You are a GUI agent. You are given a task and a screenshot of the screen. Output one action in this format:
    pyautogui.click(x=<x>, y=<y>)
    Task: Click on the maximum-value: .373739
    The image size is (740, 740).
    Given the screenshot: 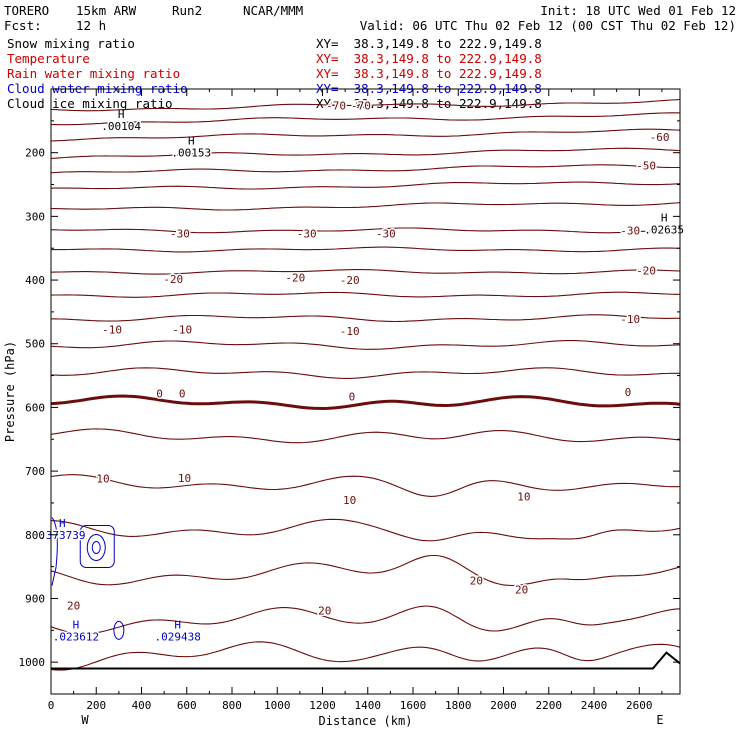 What is the action you would take?
    pyautogui.click(x=62, y=535)
    